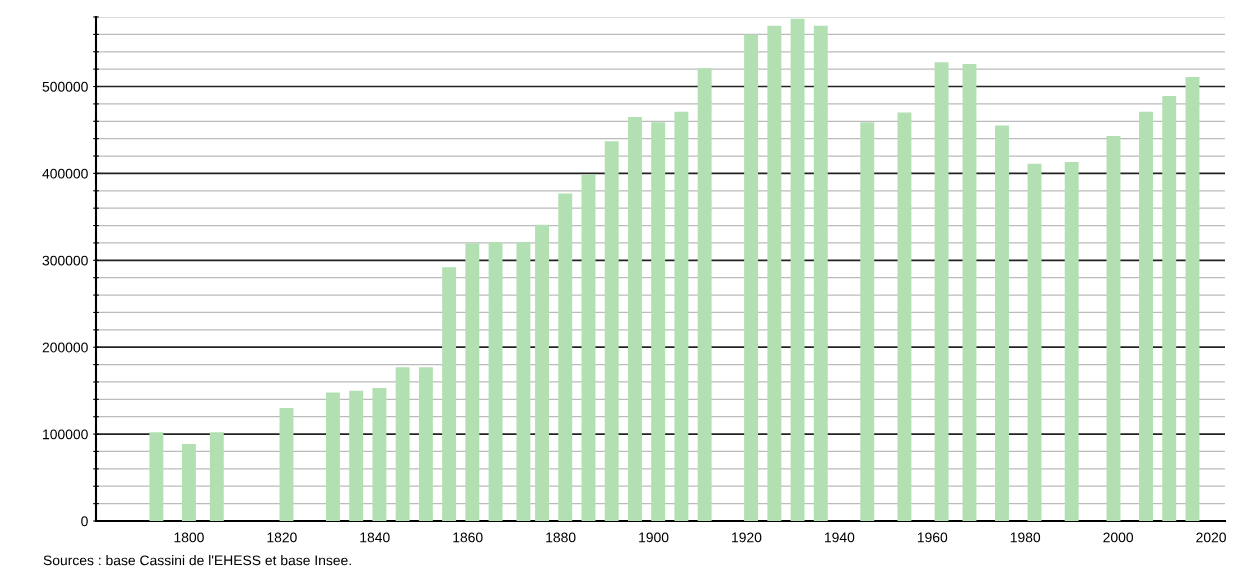  What do you see at coordinates (189, 537) in the screenshot?
I see `x-tick-label: 1800` at bounding box center [189, 537].